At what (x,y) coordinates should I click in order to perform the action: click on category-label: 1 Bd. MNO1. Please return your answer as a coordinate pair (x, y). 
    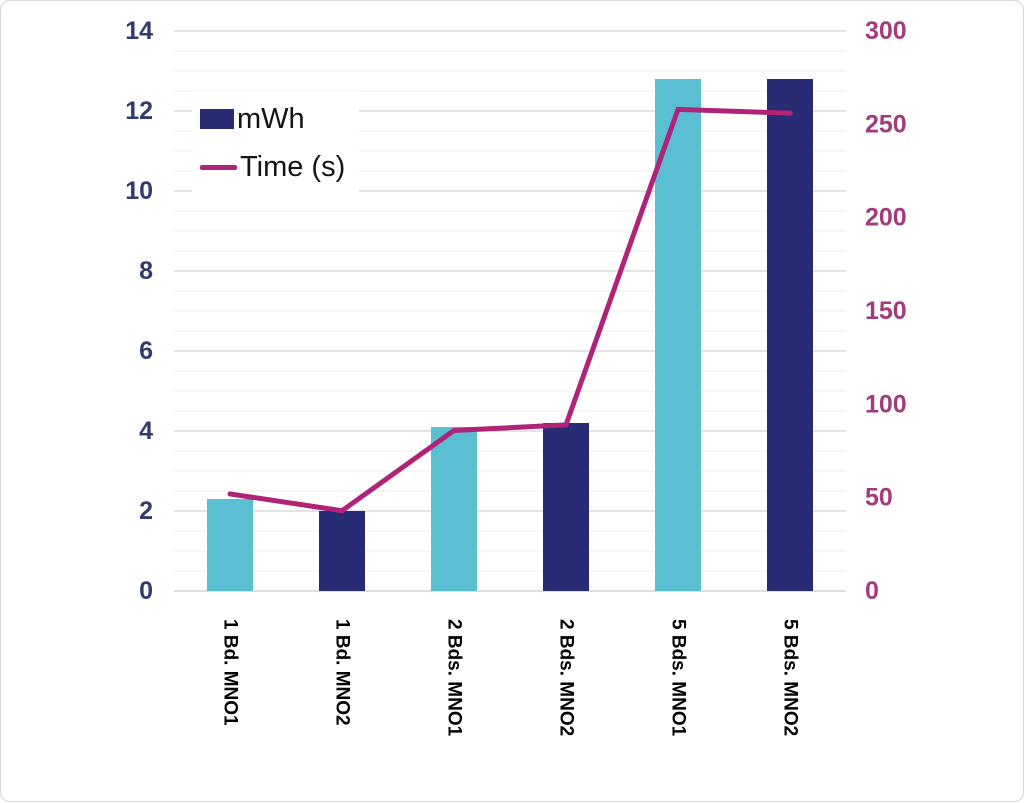
    Looking at the image, I should click on (230, 672).